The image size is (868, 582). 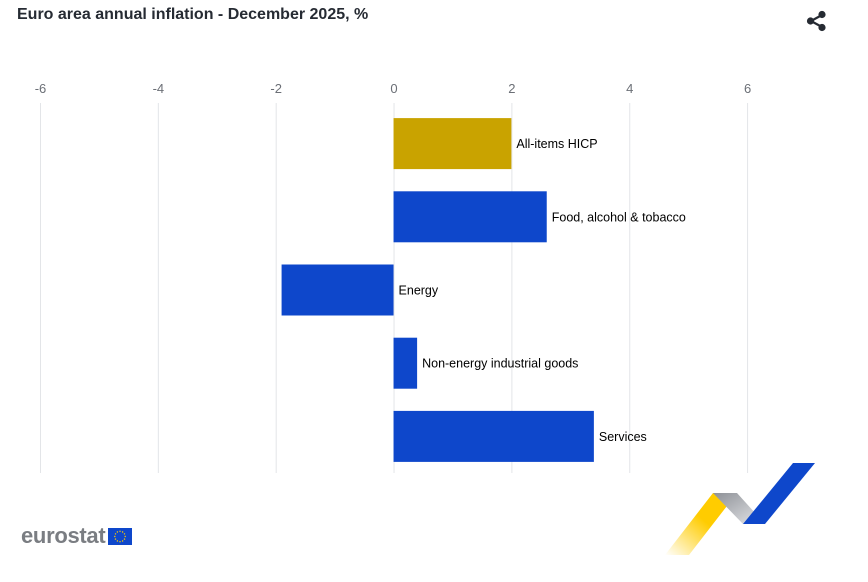 What do you see at coordinates (63, 535) in the screenshot?
I see `logo-text: eurostat` at bounding box center [63, 535].